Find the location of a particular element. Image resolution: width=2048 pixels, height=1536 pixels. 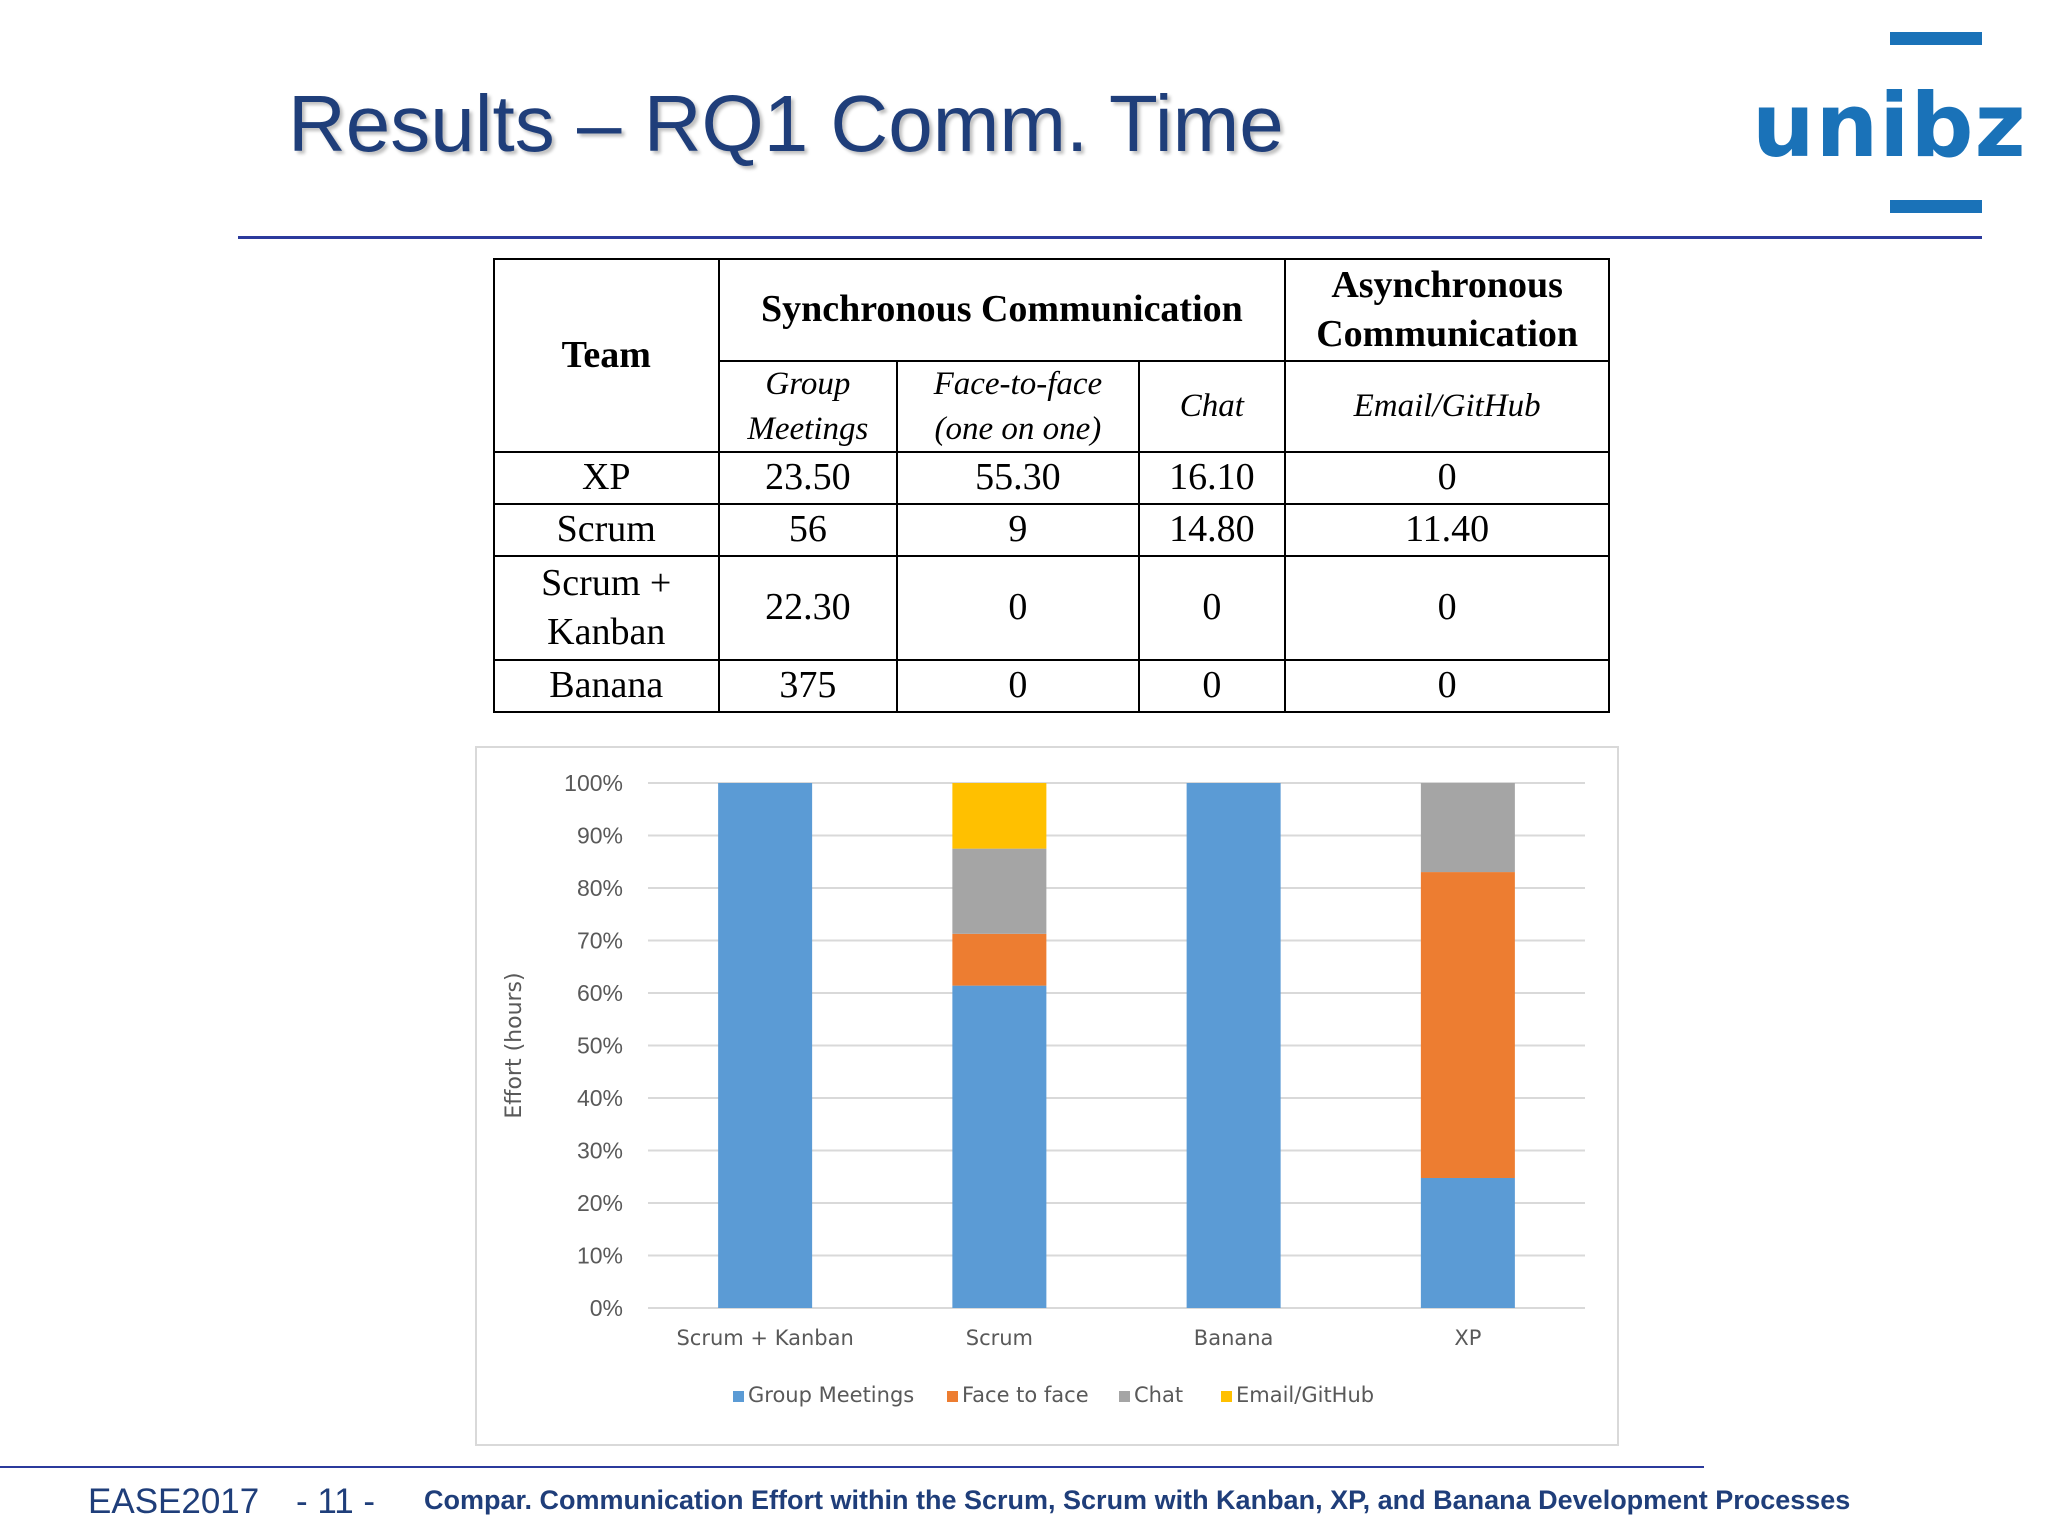

sync-header: Synchronous Communication is located at coordinates (1002, 310).